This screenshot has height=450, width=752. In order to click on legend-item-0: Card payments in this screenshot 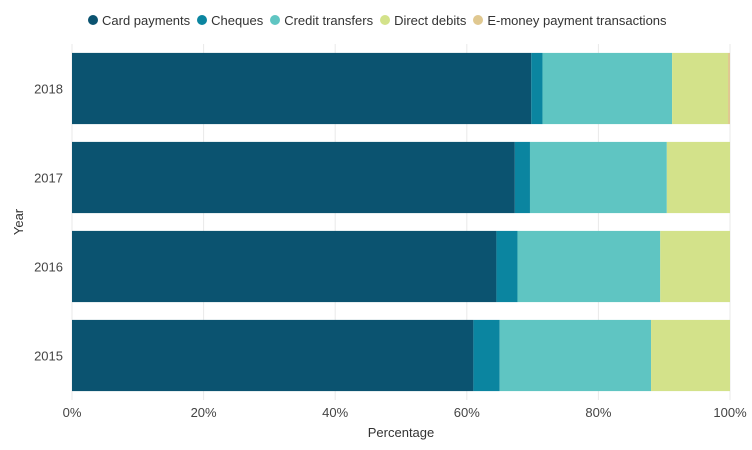, I will do `click(139, 20)`.